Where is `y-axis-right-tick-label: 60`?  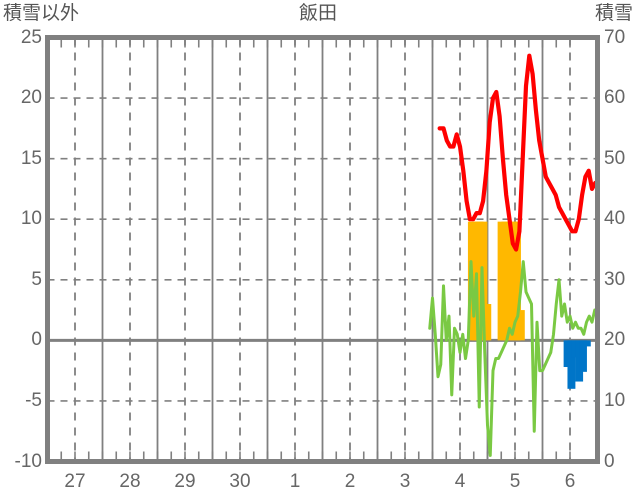
y-axis-right-tick-label: 60 is located at coordinates (615, 98).